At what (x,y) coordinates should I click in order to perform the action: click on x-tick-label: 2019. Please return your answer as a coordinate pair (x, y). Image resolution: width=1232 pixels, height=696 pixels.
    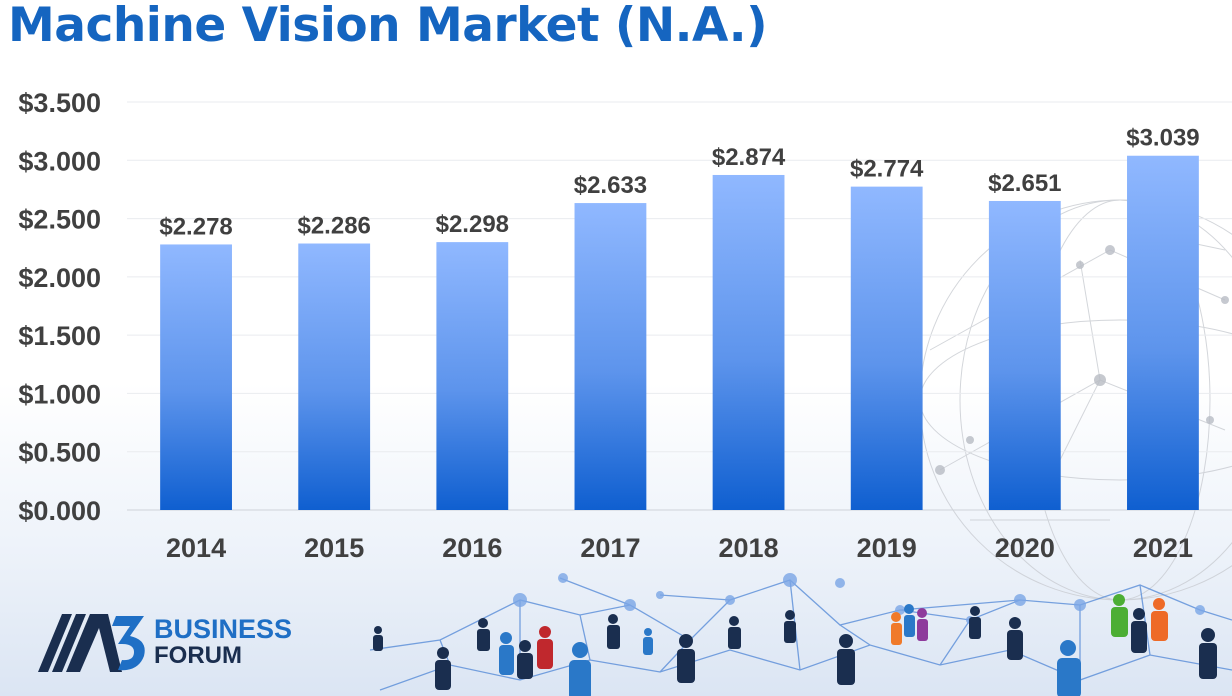
    Looking at the image, I should click on (887, 548).